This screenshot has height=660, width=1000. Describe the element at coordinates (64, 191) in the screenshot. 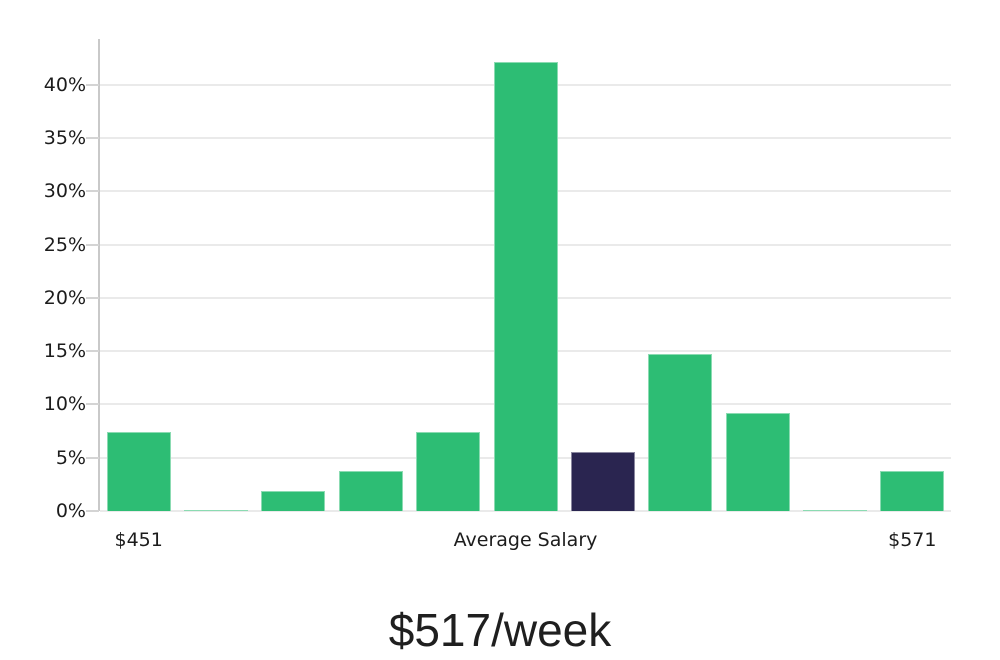

I see `y-tick-label-30%: 30%` at that location.